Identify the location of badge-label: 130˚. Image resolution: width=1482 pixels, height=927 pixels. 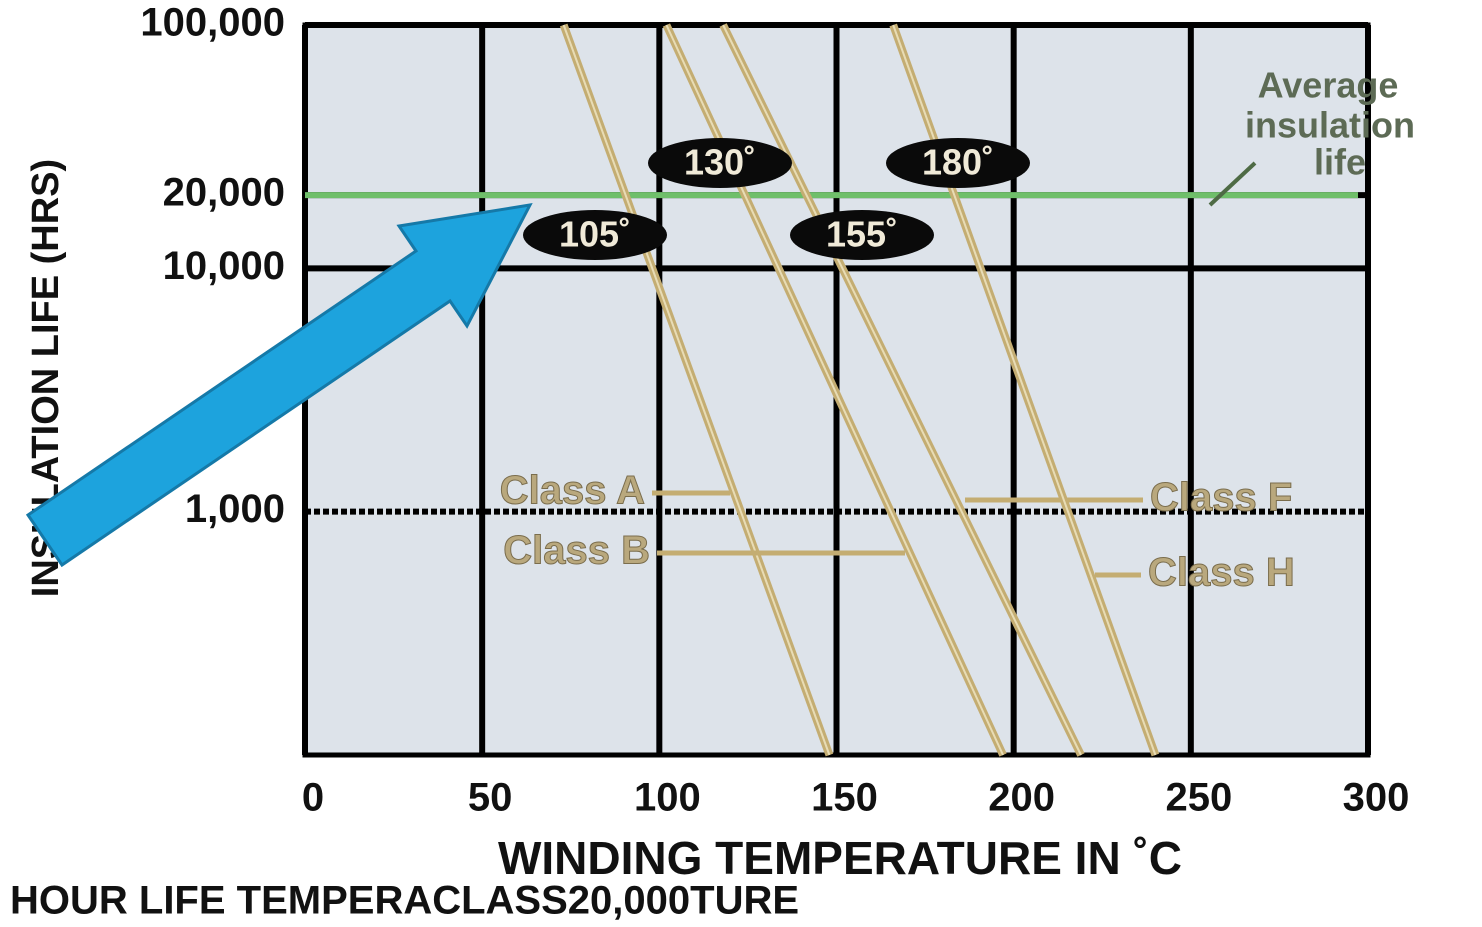
(720, 162).